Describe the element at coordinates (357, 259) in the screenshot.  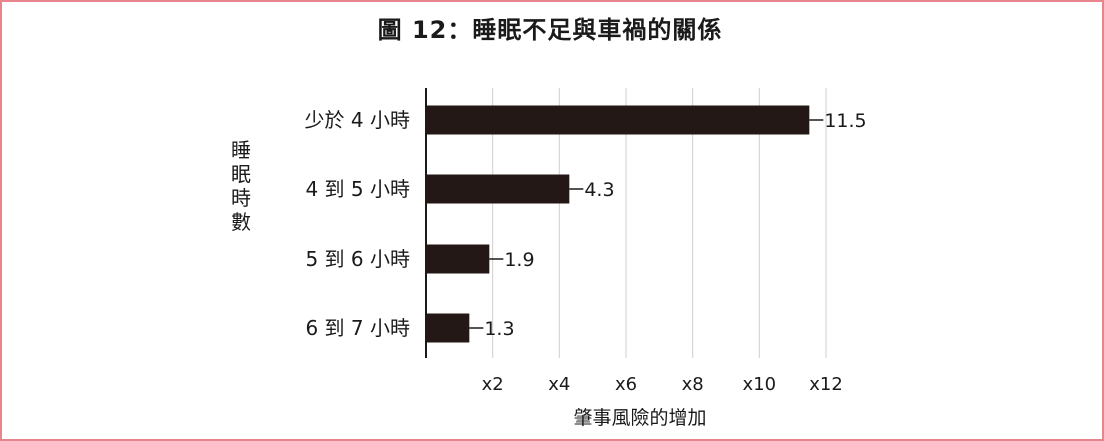
I see `category-label: 5 到 6 小時` at that location.